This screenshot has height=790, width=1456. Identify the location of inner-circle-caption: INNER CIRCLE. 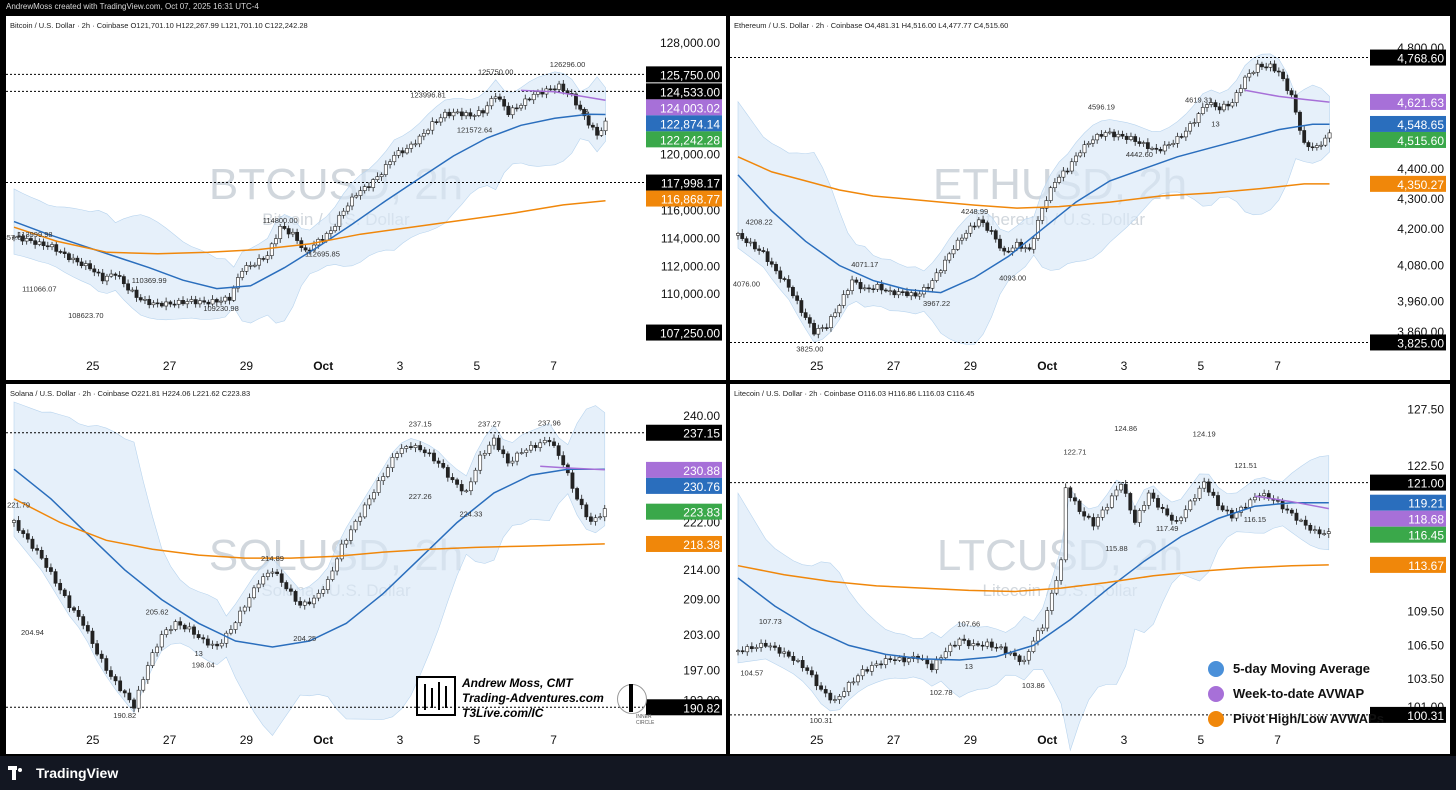
(645, 720).